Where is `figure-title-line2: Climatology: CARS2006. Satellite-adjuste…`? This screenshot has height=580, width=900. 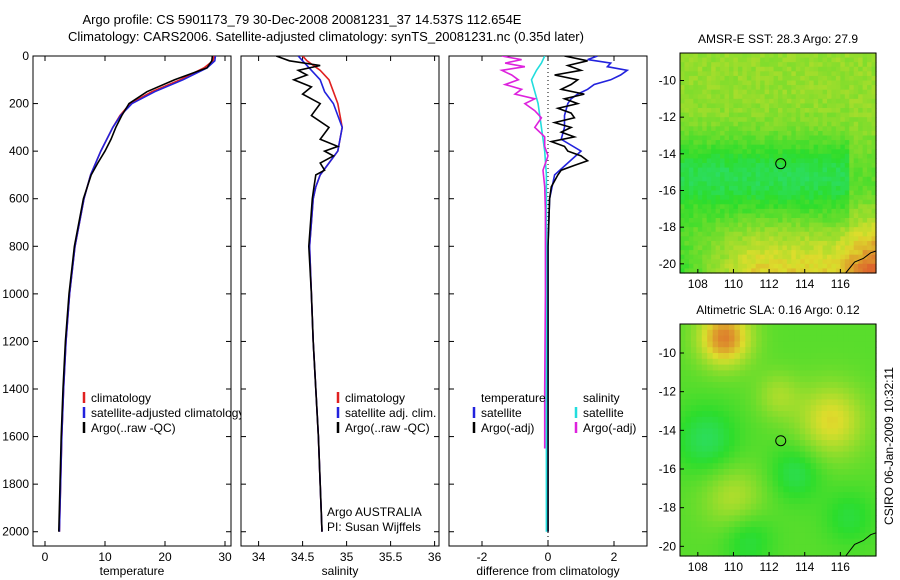
figure-title-line2: Climatology: CARS2006. Satellite-adjuste… is located at coordinates (326, 36).